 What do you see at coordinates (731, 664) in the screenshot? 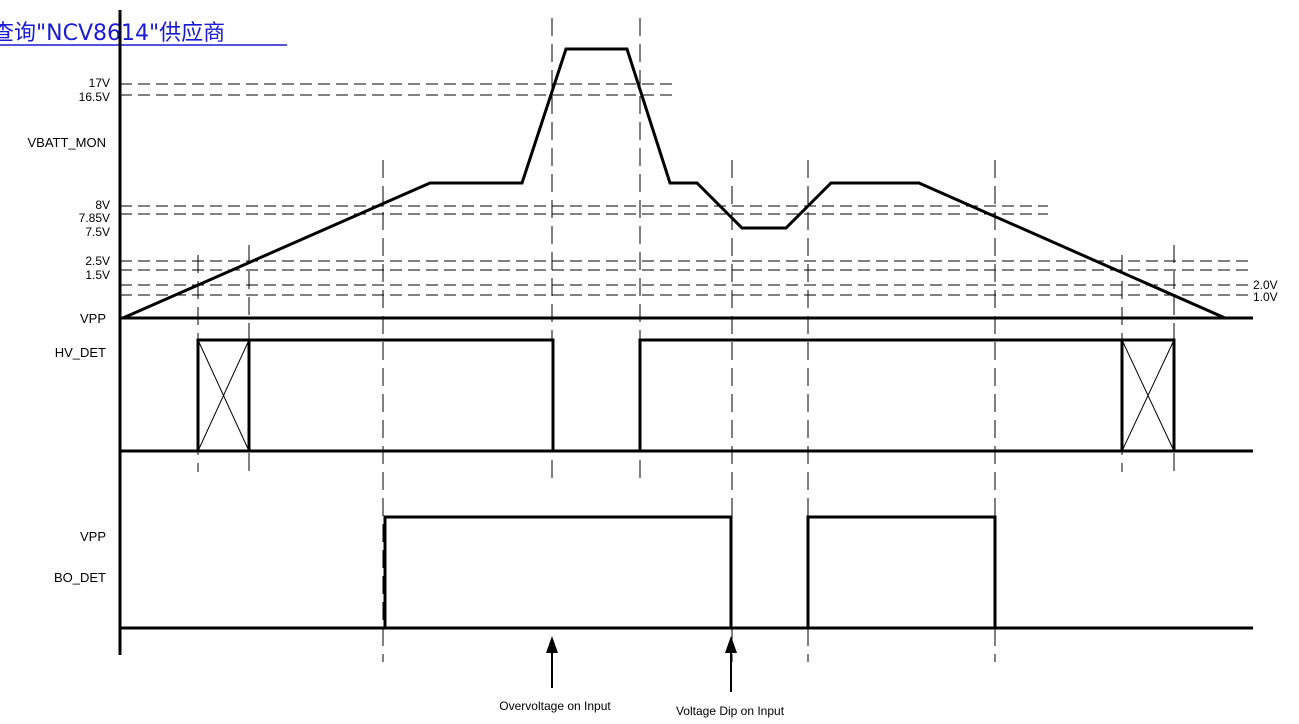
I see `voltage-dip-arrow` at bounding box center [731, 664].